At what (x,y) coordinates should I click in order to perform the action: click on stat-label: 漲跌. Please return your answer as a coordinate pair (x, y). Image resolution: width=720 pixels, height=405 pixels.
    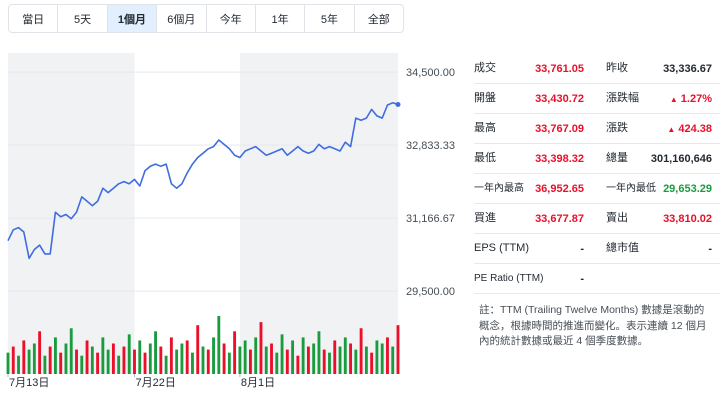
    Looking at the image, I should click on (617, 128).